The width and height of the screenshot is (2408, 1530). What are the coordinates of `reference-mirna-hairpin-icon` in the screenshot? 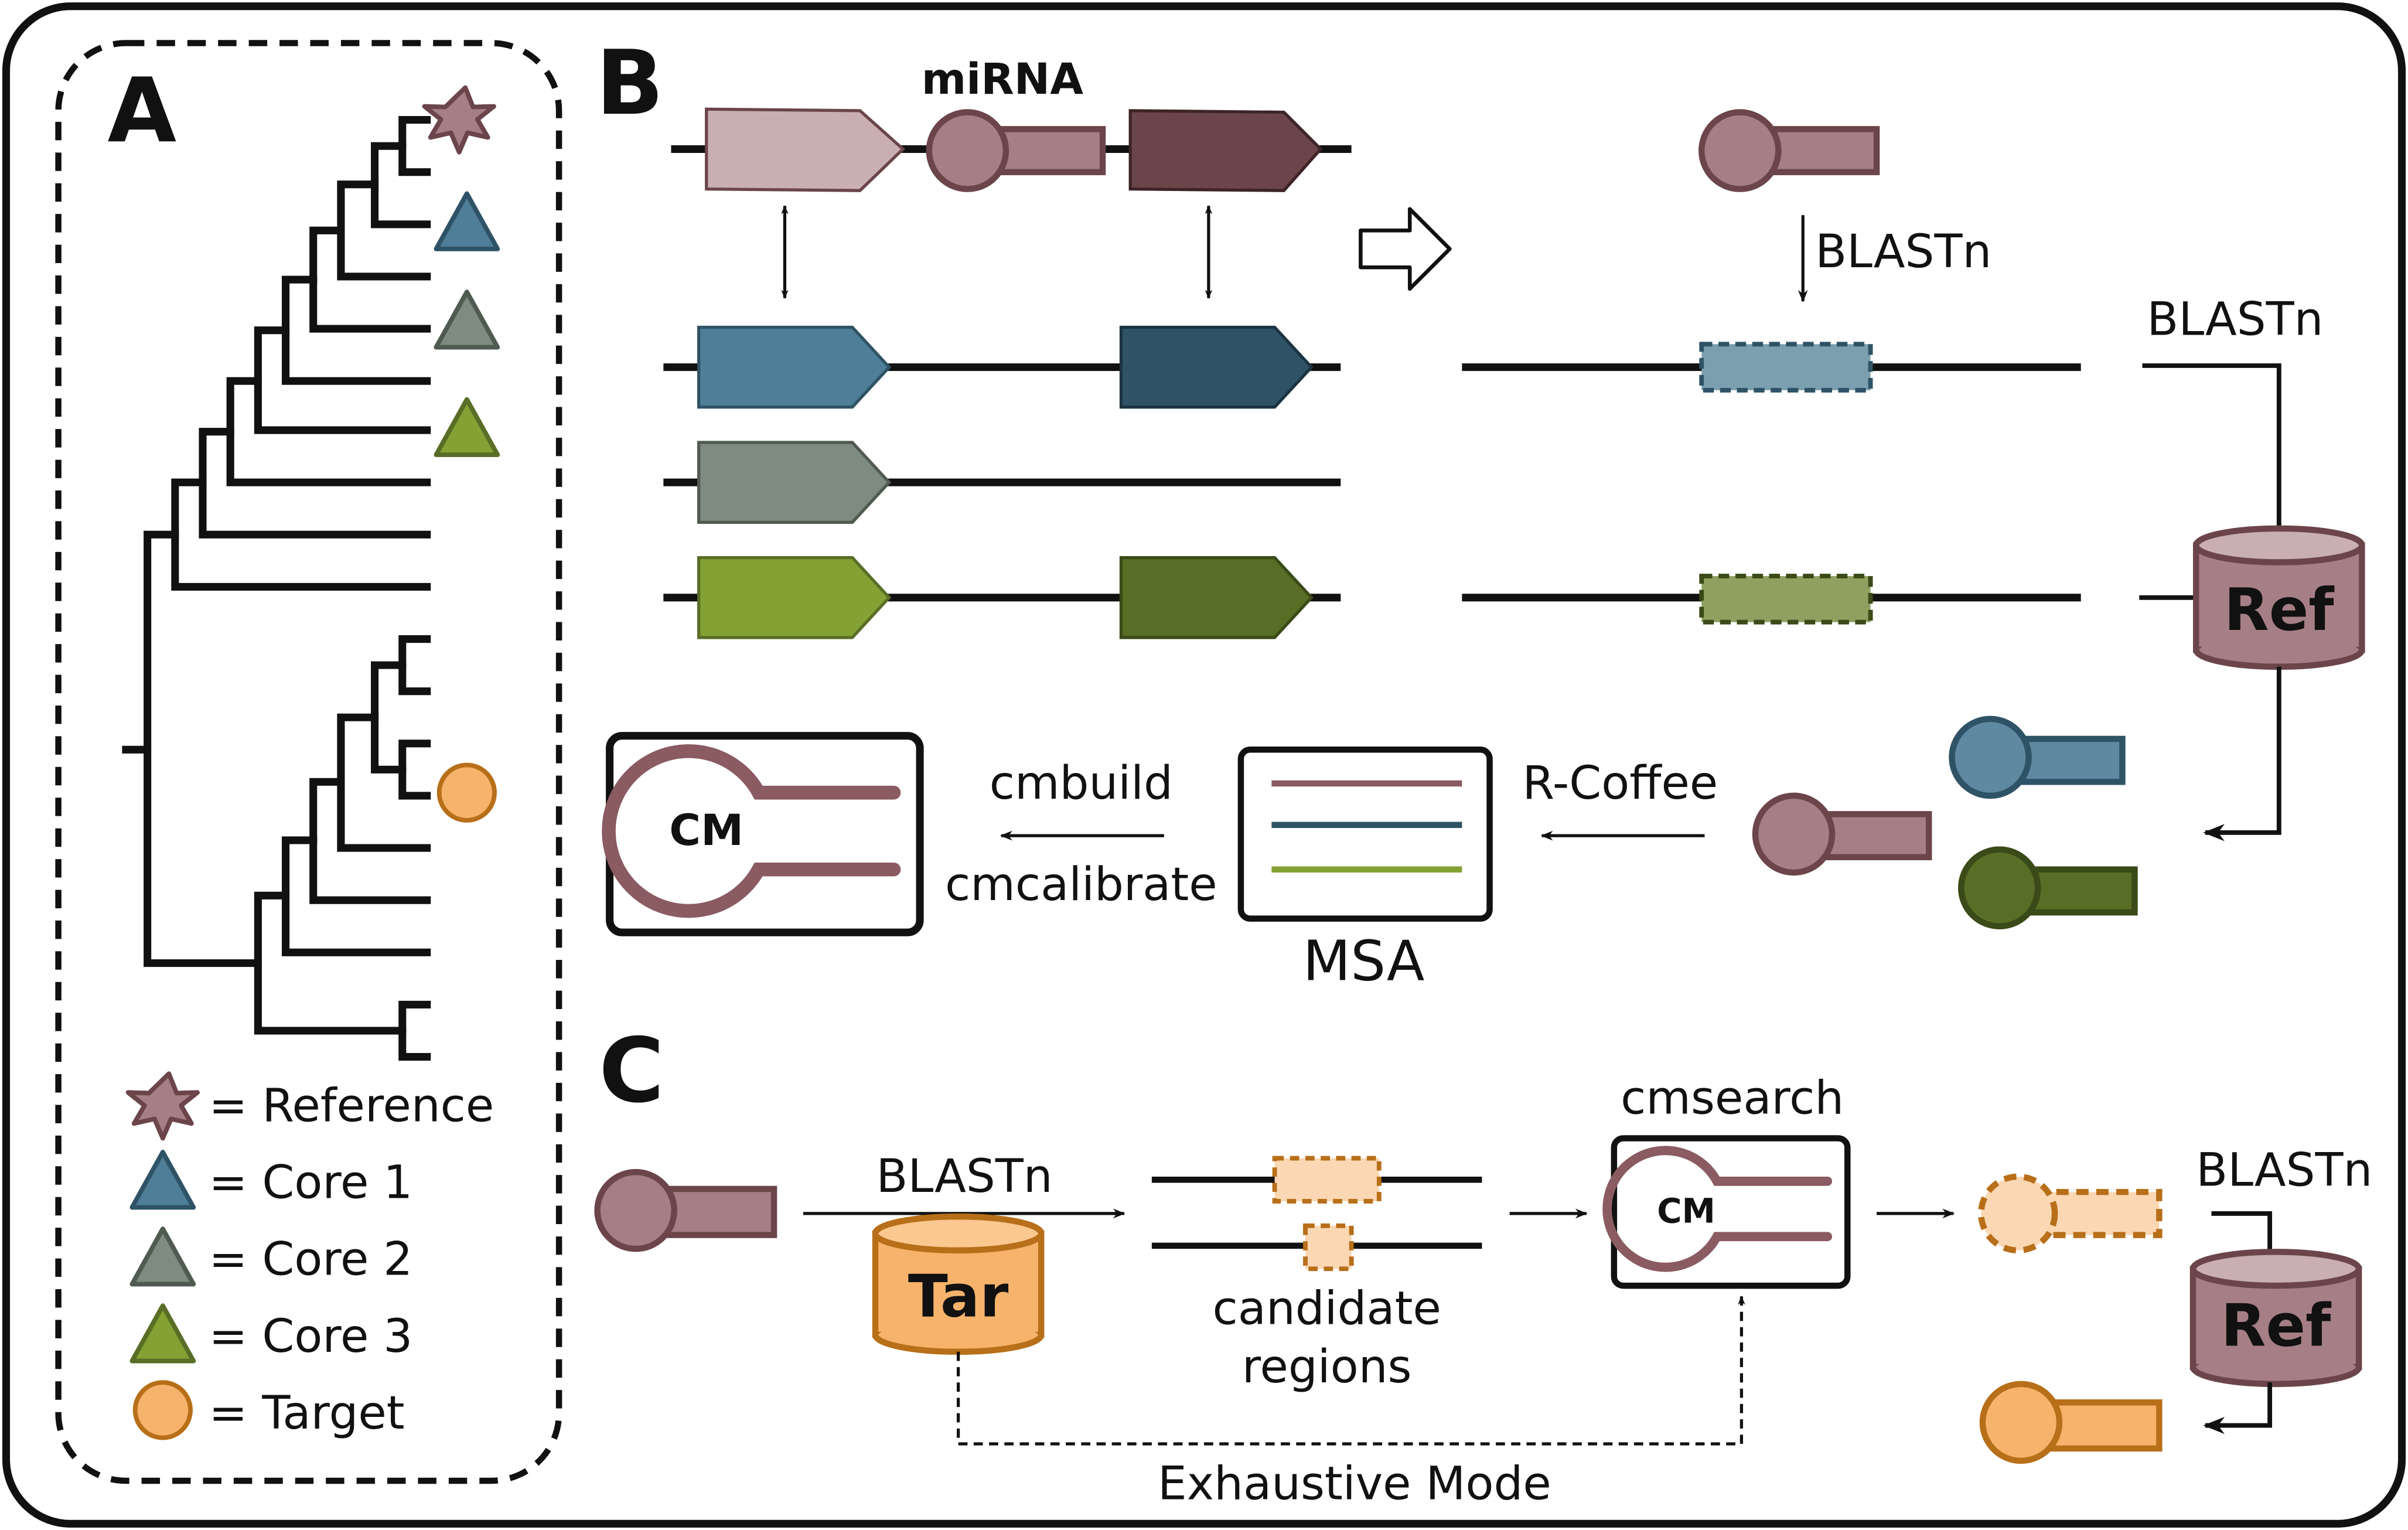 It's located at (1016, 150).